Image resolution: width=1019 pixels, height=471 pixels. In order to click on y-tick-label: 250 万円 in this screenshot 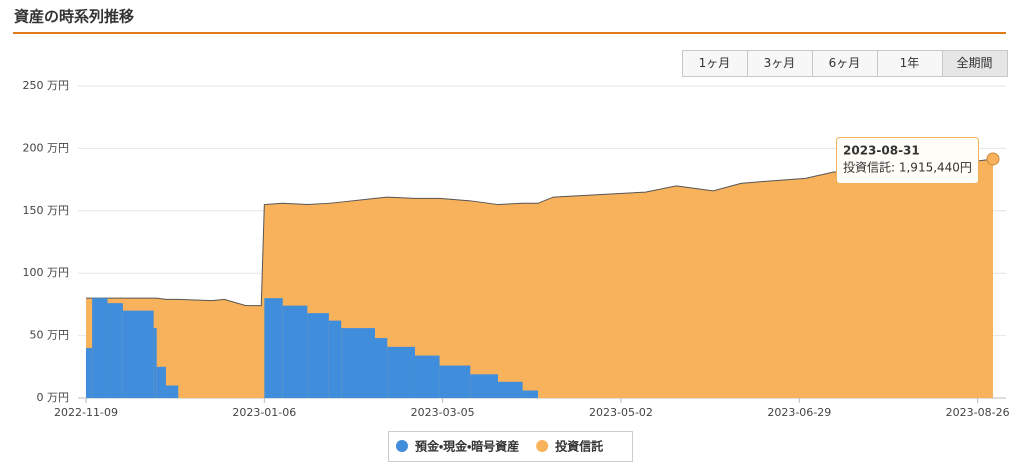, I will do `click(46, 85)`.